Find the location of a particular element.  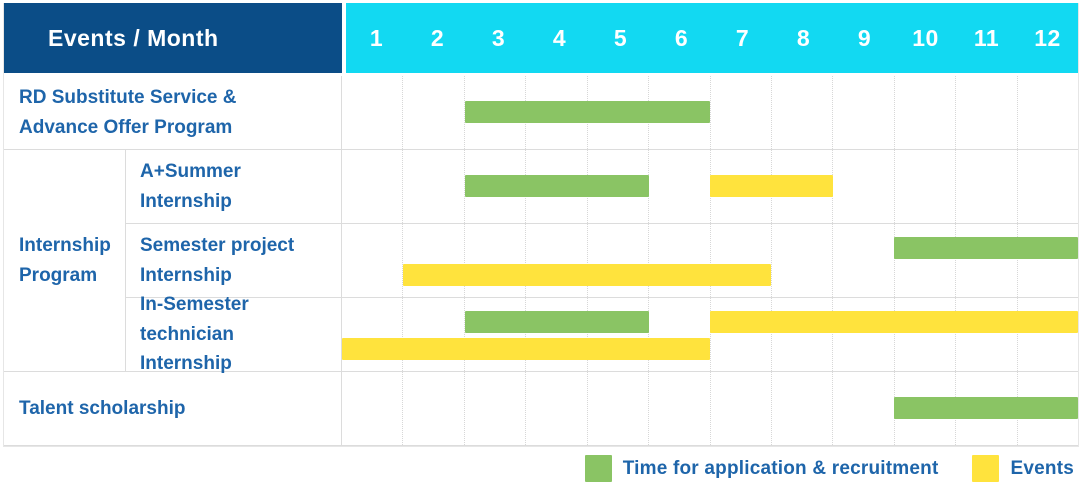

month-header-9: 9 is located at coordinates (864, 37).